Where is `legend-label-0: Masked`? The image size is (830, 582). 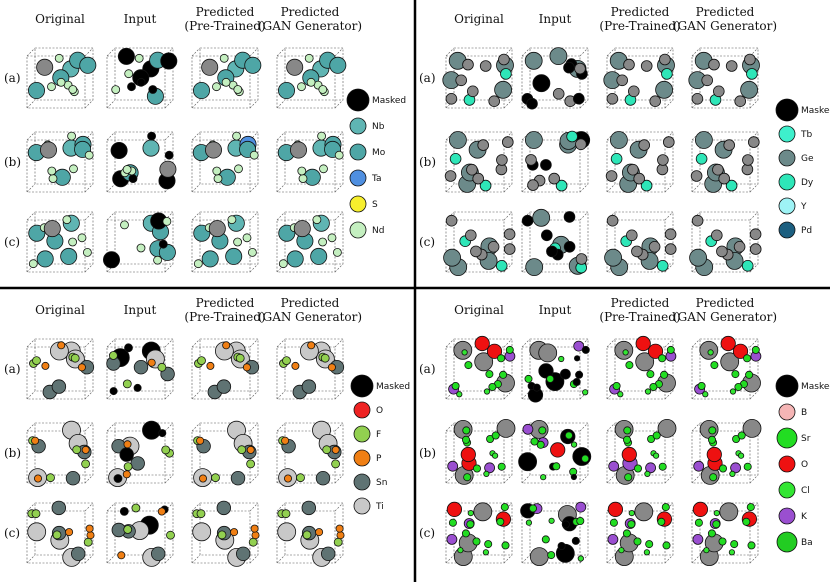
legend-label-0: Masked is located at coordinates (389, 101).